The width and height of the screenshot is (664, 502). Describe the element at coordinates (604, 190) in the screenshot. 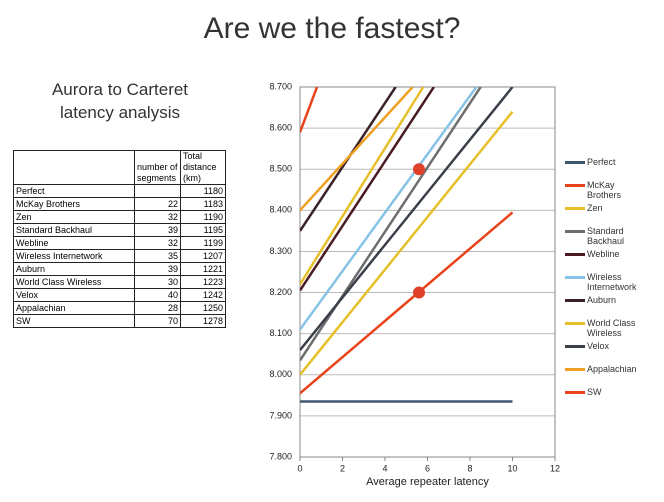

I see `legend-label: McKay Brothers` at that location.